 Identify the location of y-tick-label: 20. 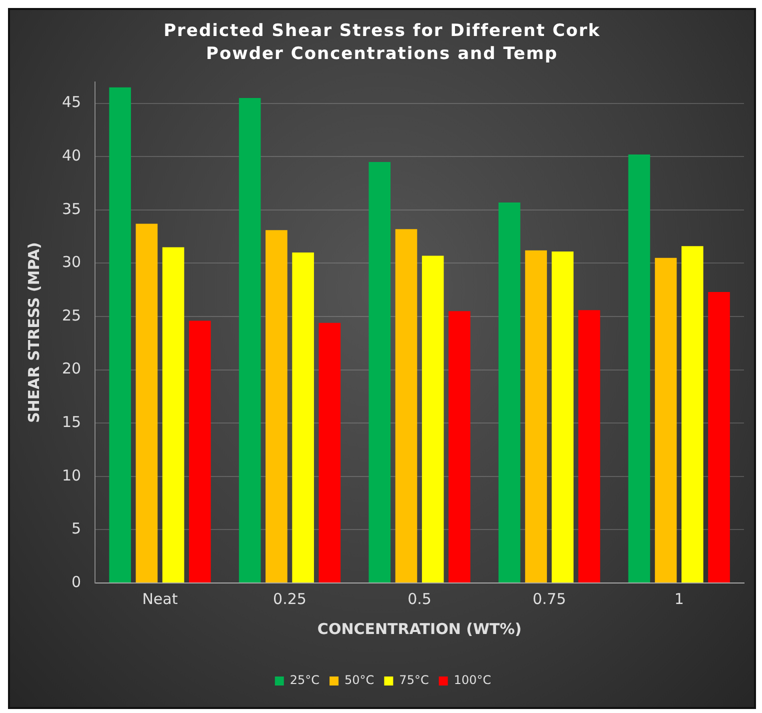
(72, 369).